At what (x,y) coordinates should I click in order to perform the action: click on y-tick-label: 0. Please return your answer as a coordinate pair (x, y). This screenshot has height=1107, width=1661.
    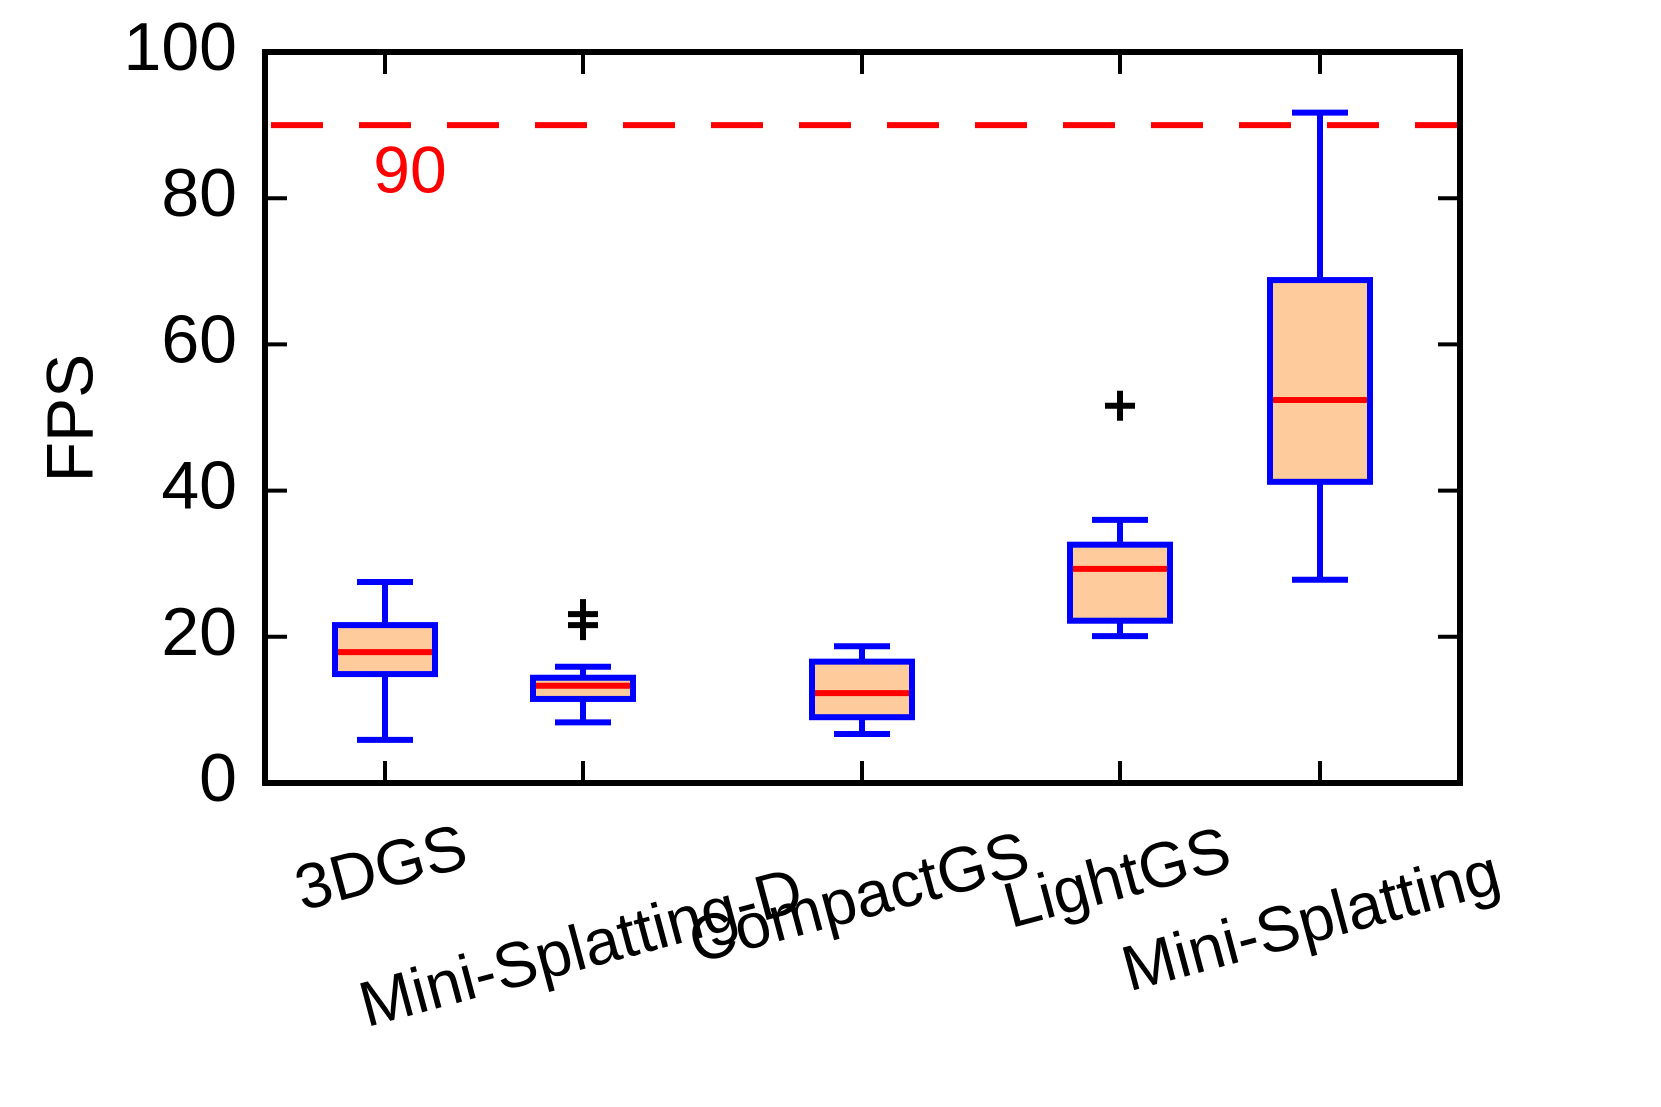
    Looking at the image, I should click on (218, 778).